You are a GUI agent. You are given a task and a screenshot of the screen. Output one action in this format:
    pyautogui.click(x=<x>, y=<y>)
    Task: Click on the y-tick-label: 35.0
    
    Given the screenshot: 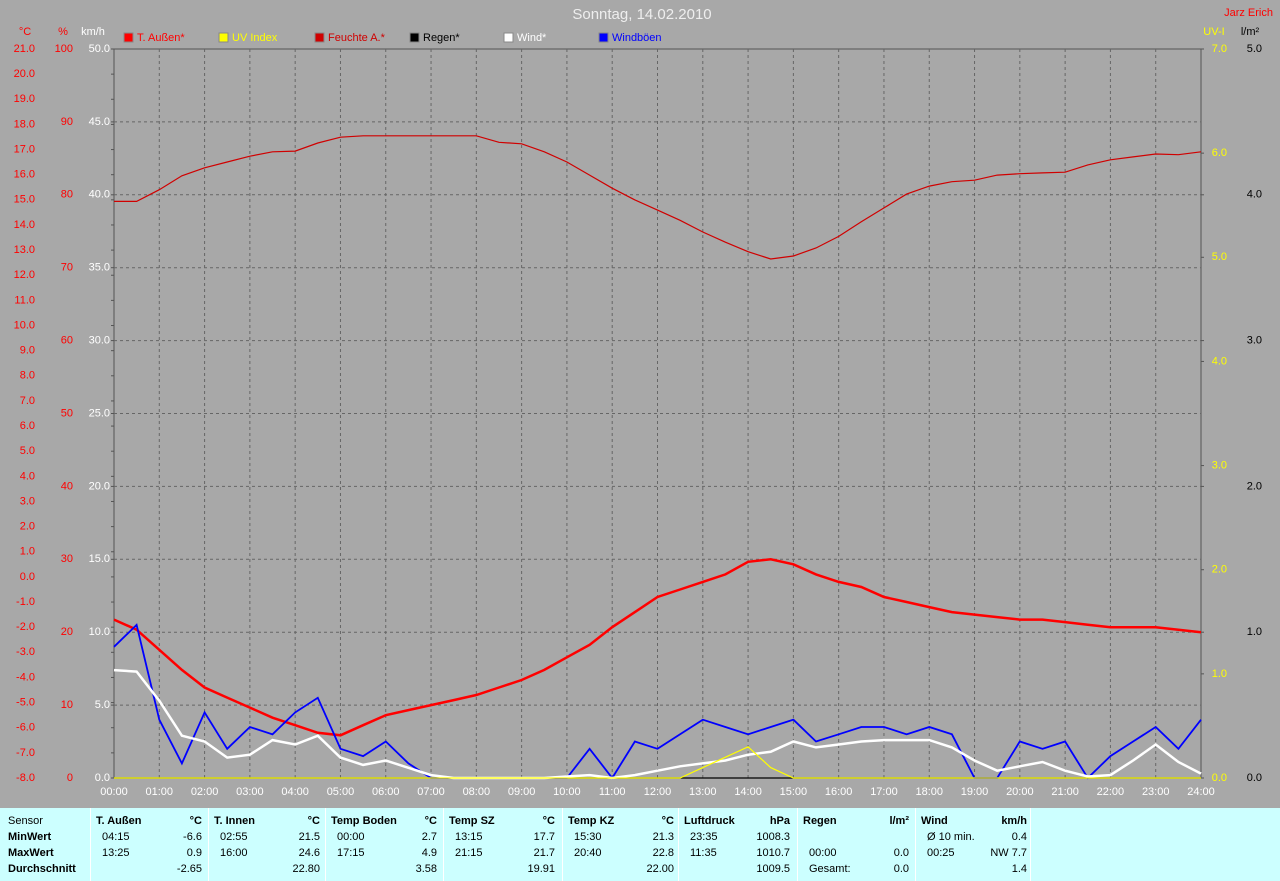 What is the action you would take?
    pyautogui.click(x=99, y=268)
    